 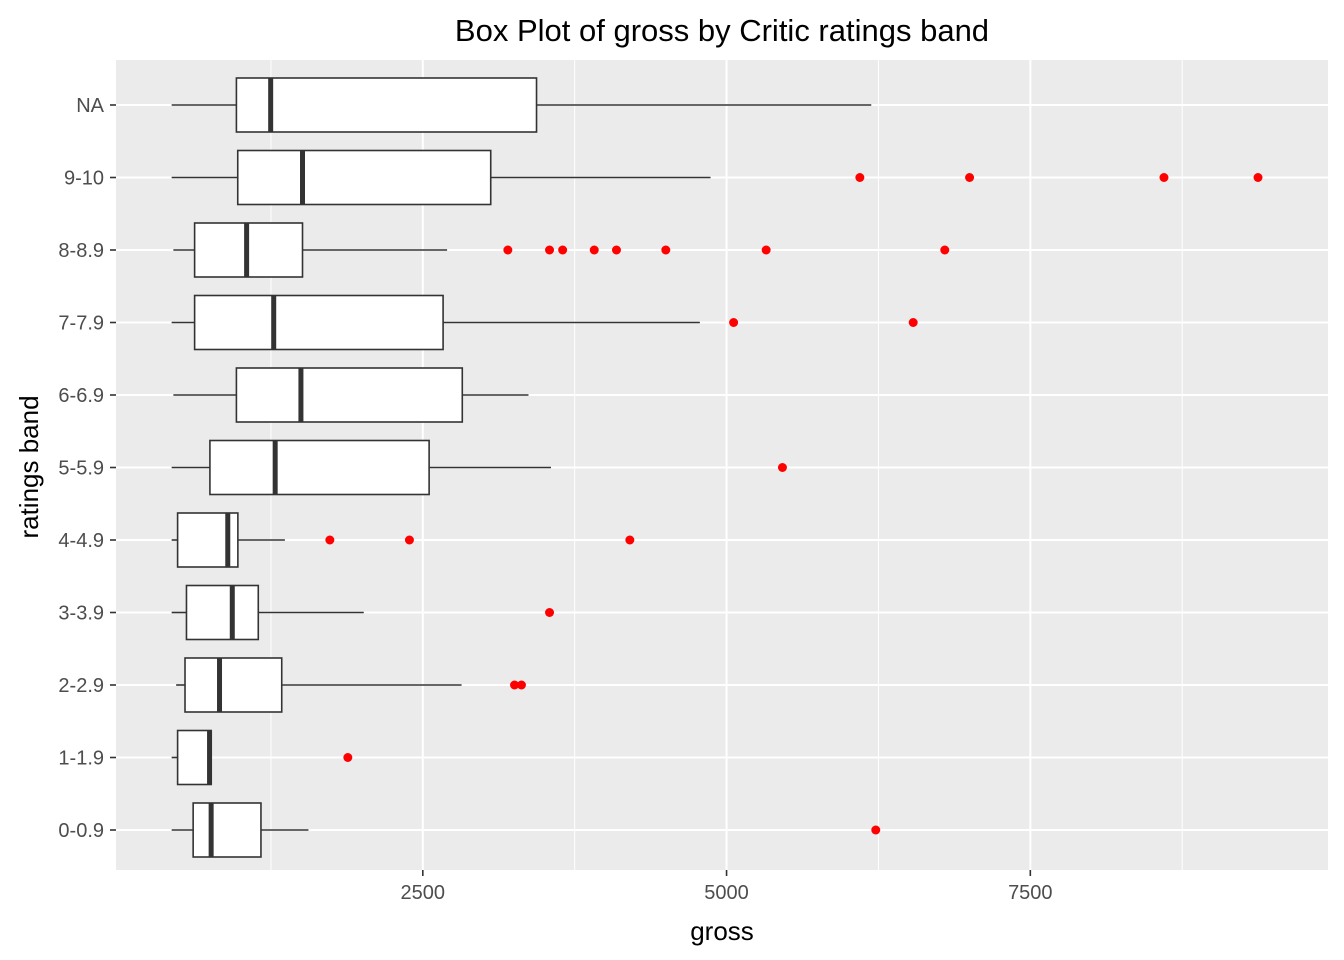 I want to click on x-axis: 2500 5000 7500, so click(x=727, y=887).